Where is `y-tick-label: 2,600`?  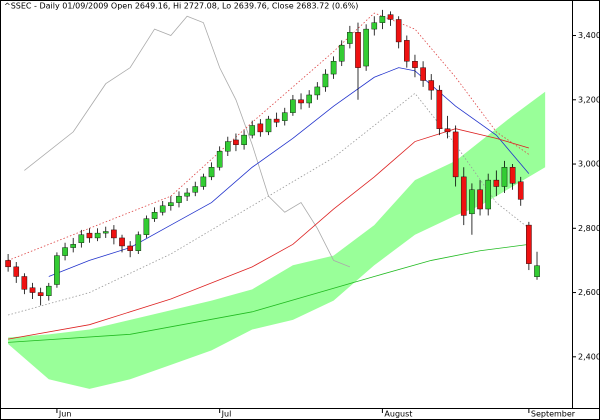 y-tick-label: 2,600 is located at coordinates (589, 292).